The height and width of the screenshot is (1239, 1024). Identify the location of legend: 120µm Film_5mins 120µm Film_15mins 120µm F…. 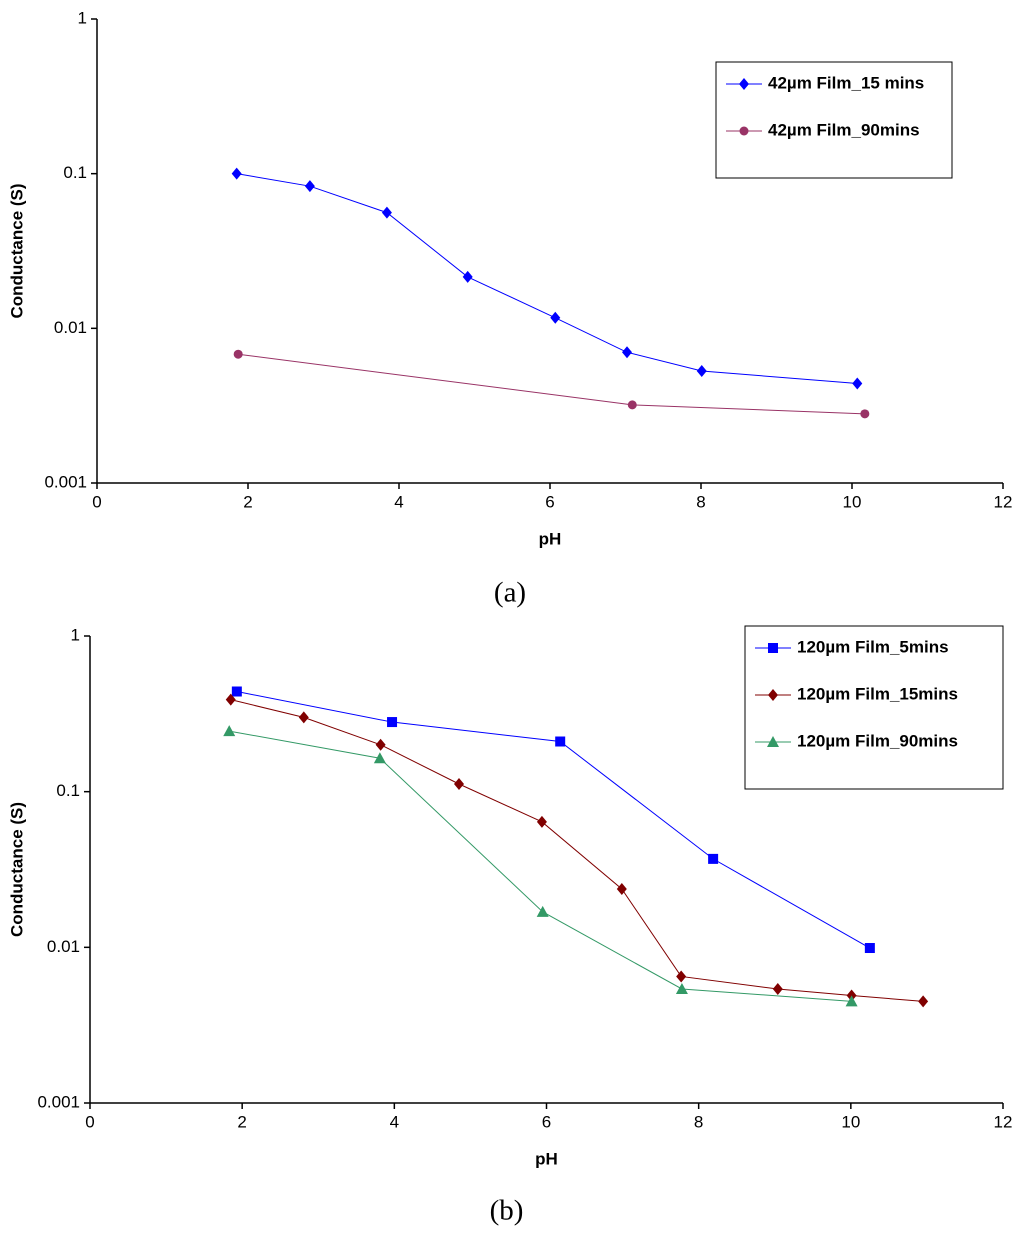
(874, 707).